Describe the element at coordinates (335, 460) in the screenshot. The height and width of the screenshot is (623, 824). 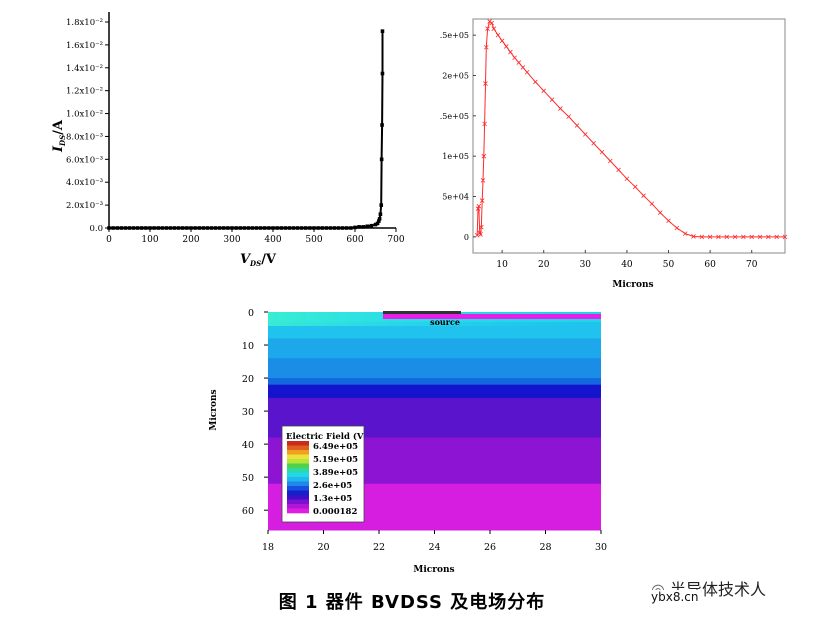
I see `legend-entry: 5.19e+05` at that location.